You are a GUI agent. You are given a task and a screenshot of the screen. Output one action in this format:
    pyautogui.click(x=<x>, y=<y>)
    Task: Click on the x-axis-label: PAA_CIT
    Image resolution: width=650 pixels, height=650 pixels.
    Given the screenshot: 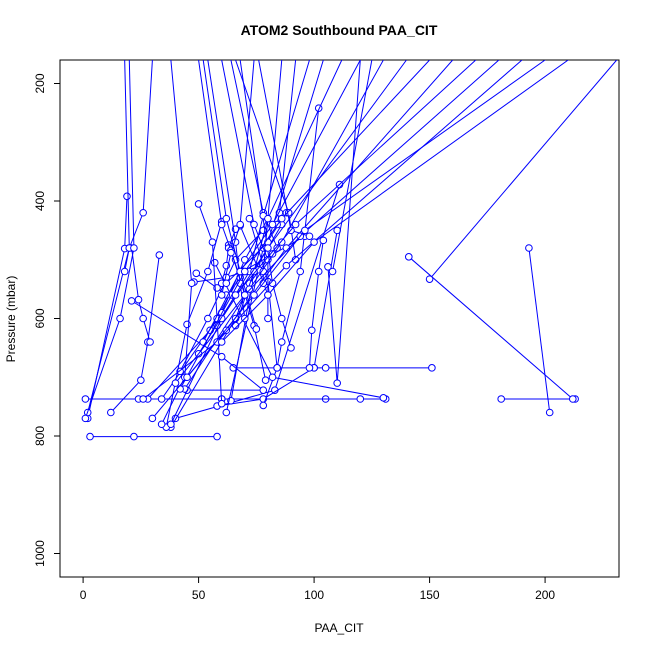 What is the action you would take?
    pyautogui.click(x=339, y=628)
    